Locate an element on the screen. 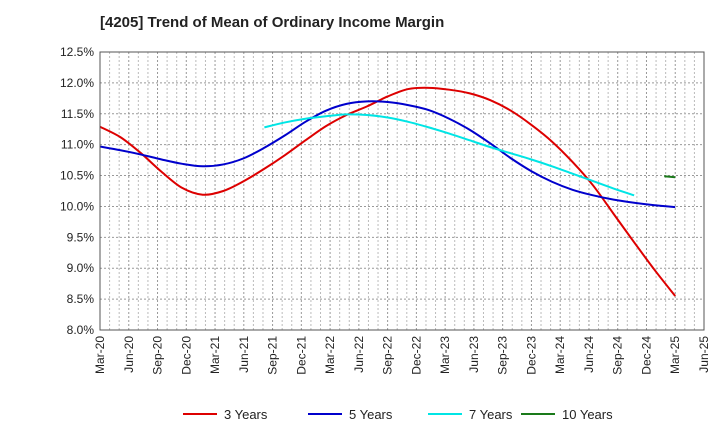 This screenshot has height=440, width=720. x-tick-label: Mar-21 is located at coordinates (215, 355).